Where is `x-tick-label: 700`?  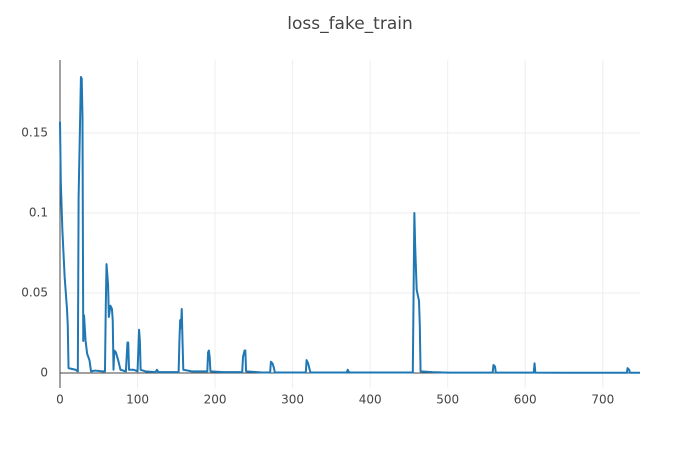
x-tick-label: 700 is located at coordinates (602, 400).